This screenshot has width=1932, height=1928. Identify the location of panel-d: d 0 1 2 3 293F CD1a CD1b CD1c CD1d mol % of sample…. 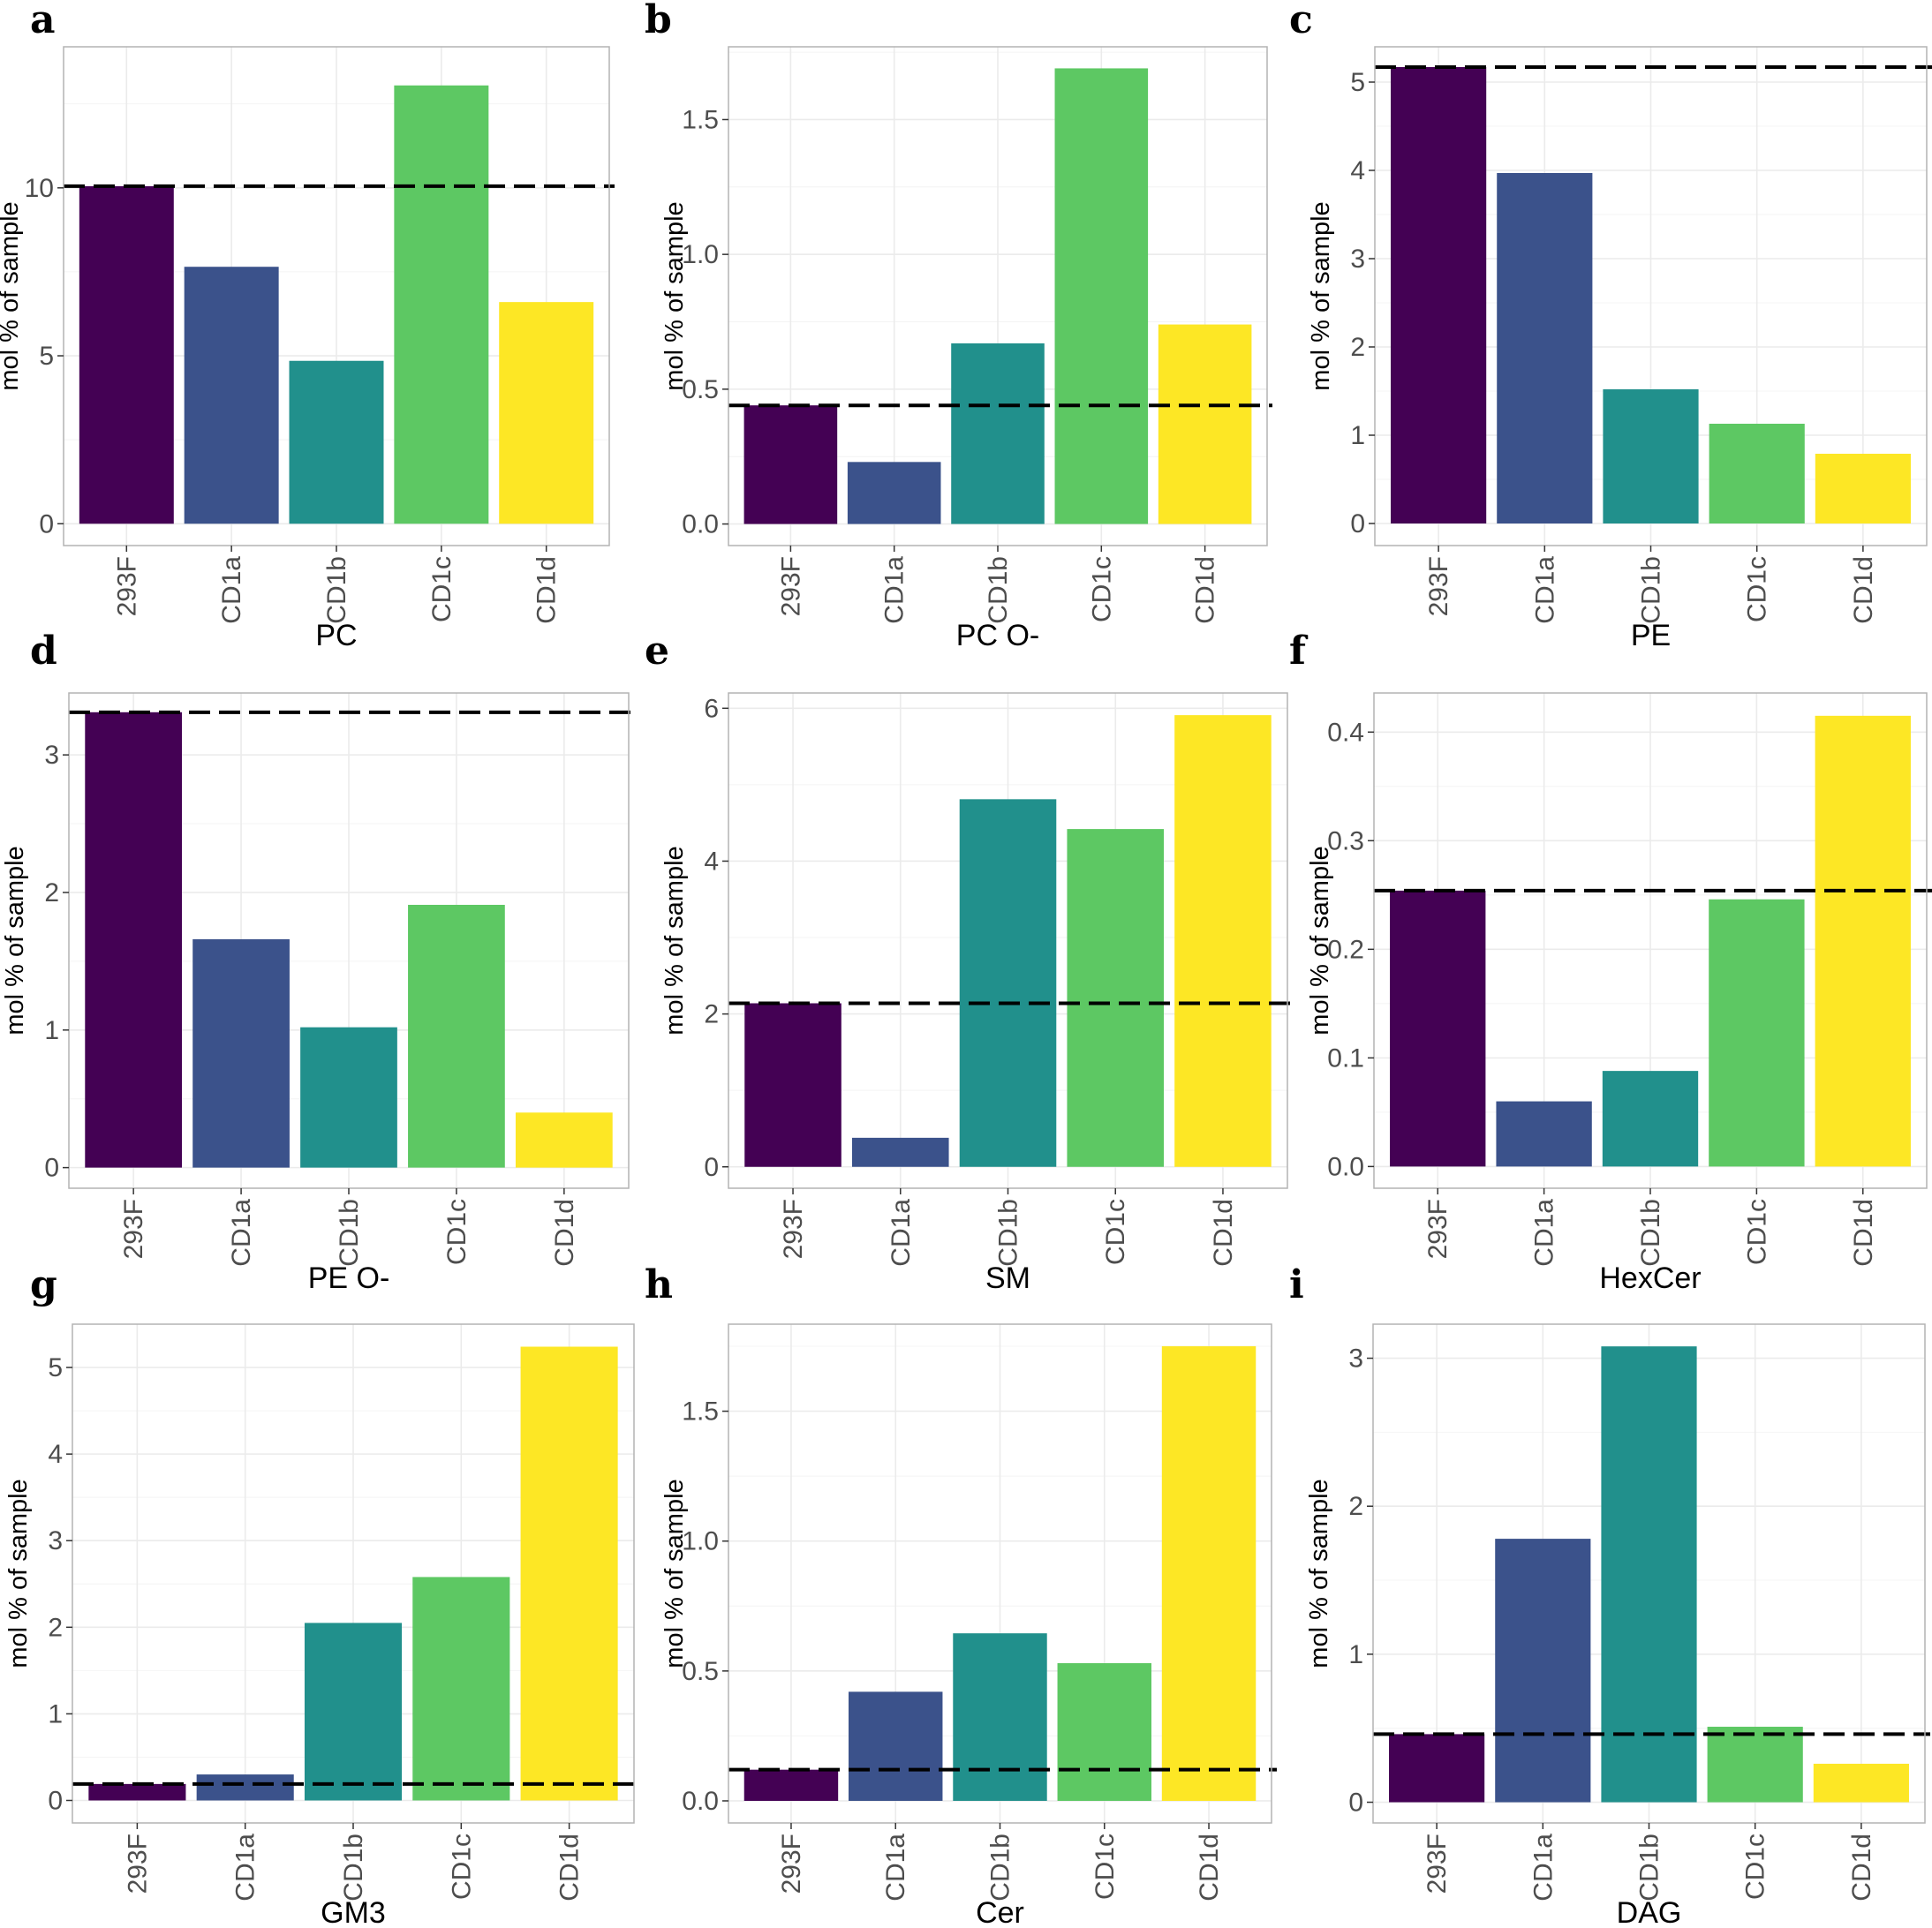
(317, 962).